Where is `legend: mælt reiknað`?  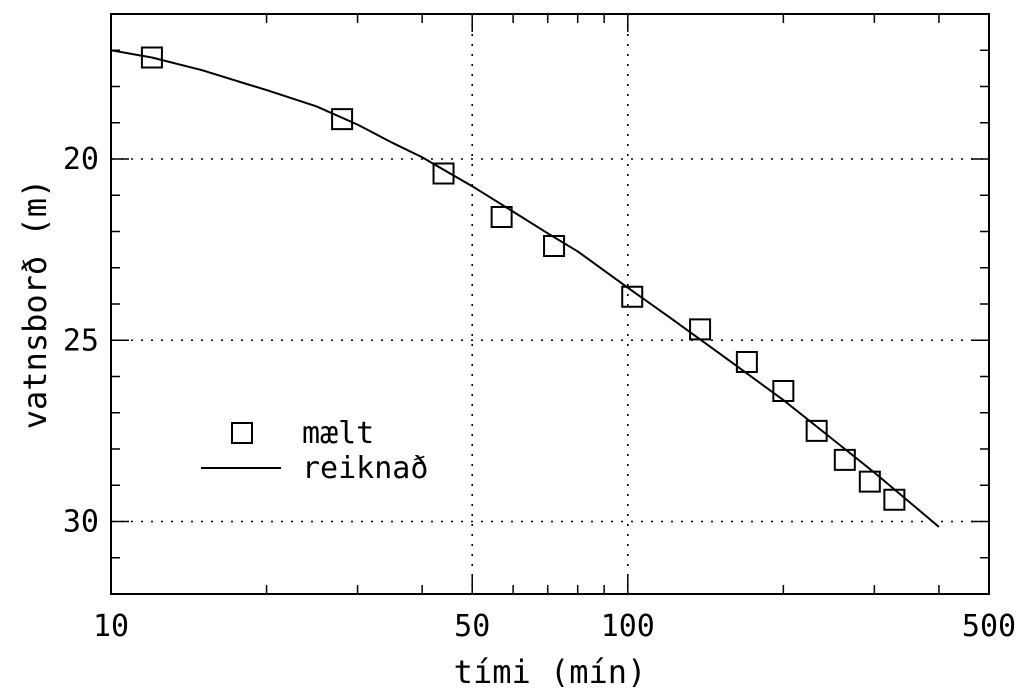 legend: mælt reiknað is located at coordinates (314, 451).